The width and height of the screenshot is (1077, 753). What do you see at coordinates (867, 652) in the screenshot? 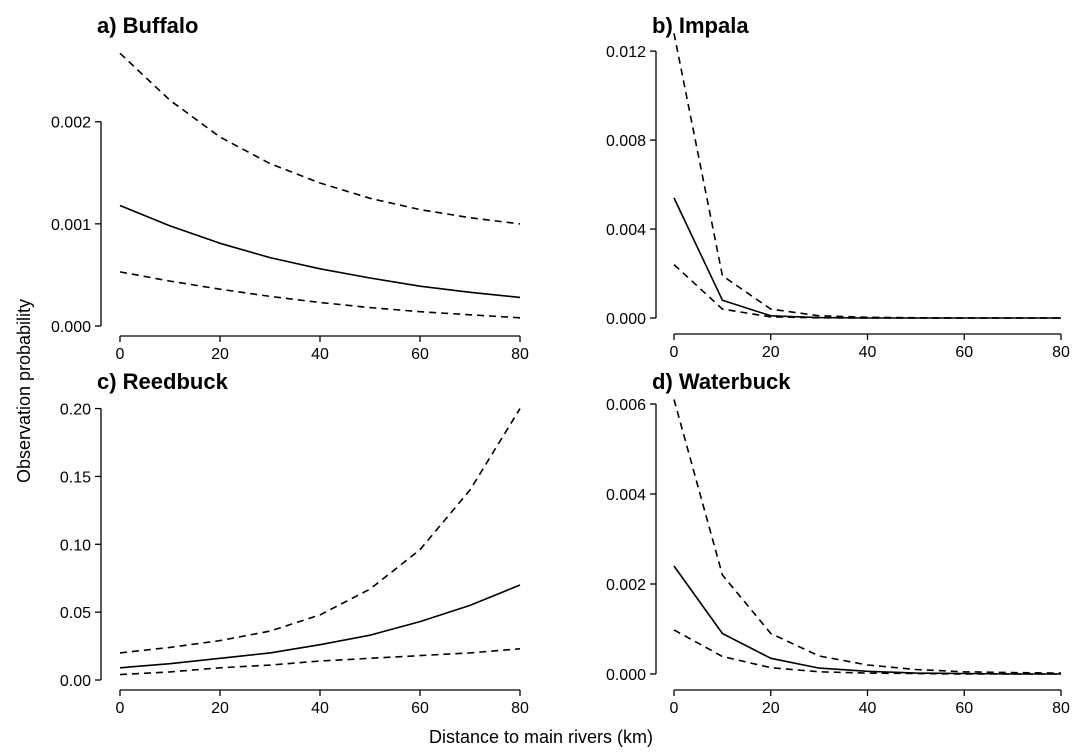
I see `series-line-lower-waterbuck` at bounding box center [867, 652].